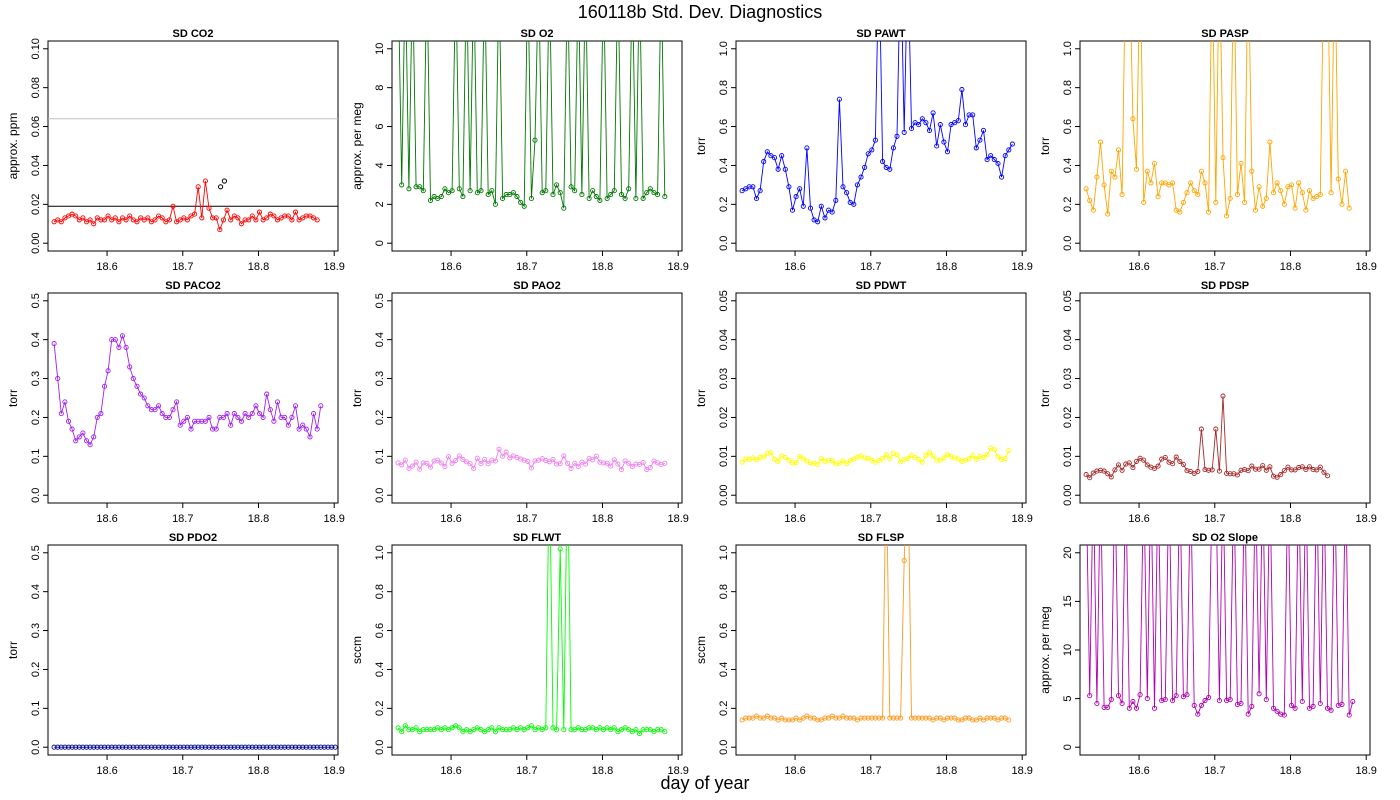  I want to click on y-tick-label: 0.2, so click(36, 417).